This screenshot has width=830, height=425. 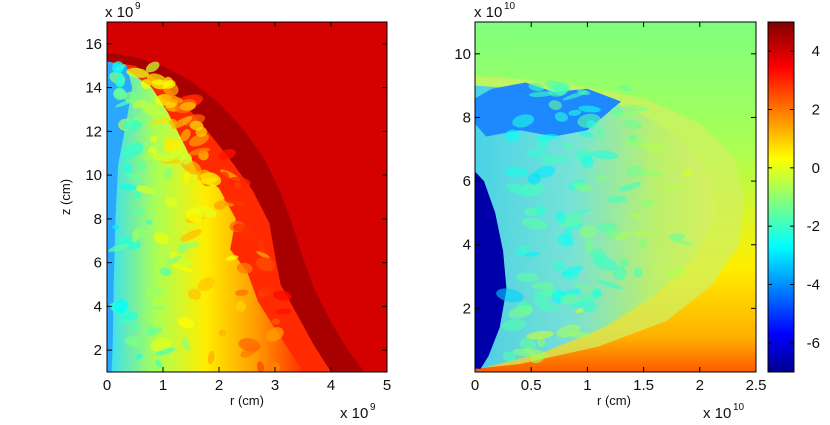 What do you see at coordinates (724, 412) in the screenshot?
I see `right-x-exponent: x 10 10` at bounding box center [724, 412].